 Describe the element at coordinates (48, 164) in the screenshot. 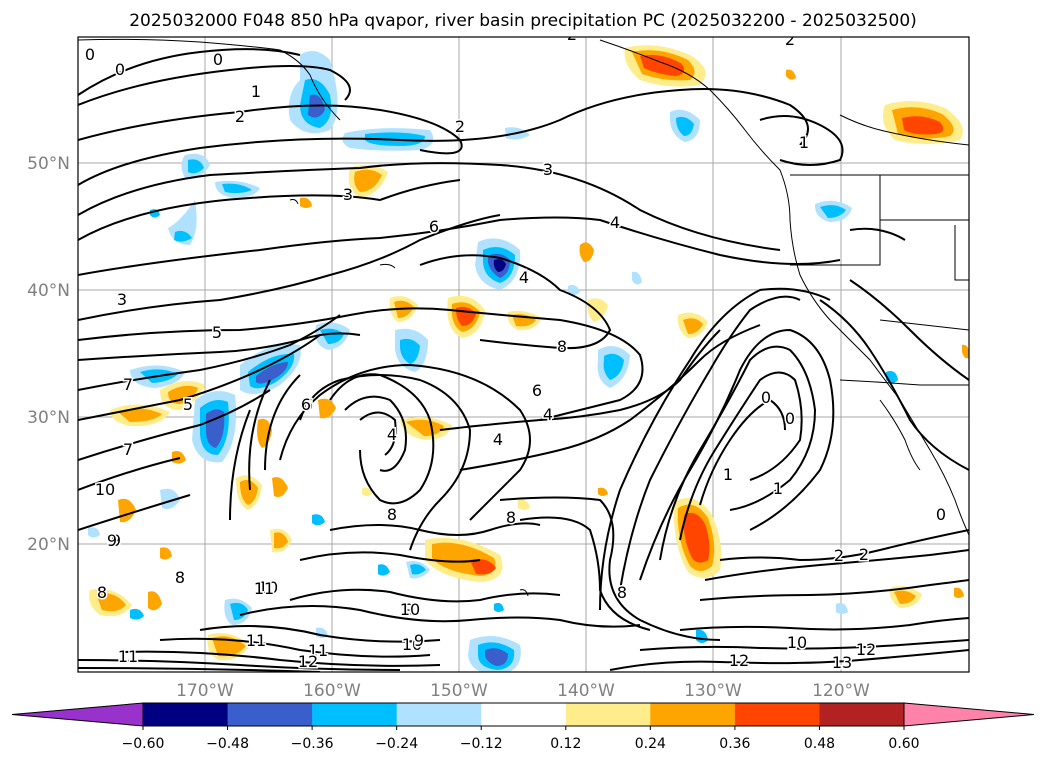

I see `lat-tick-label: 50°N` at that location.